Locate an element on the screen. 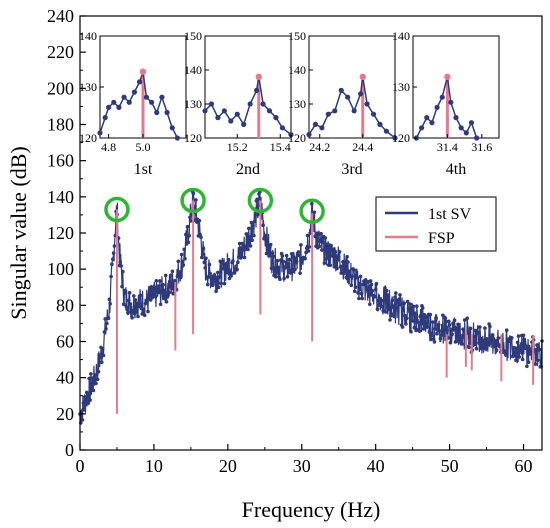 Image resolution: width=550 pixels, height=528 pixels. y-tick-label: 0 is located at coordinates (69, 450).